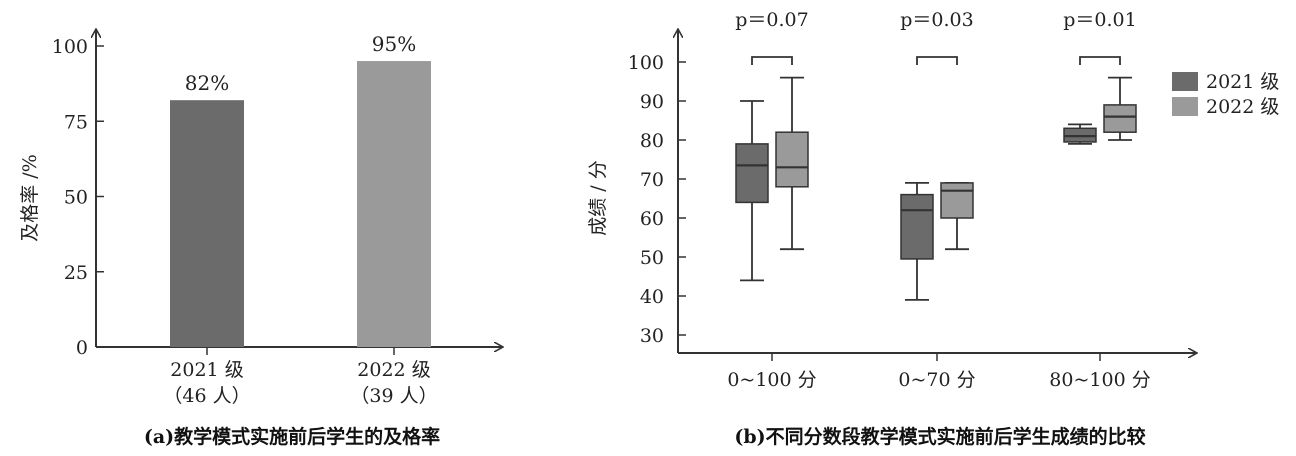 The width and height of the screenshot is (1296, 456). Describe the element at coordinates (771, 20) in the screenshot. I see `p-value-label: p＝0.07` at that location.